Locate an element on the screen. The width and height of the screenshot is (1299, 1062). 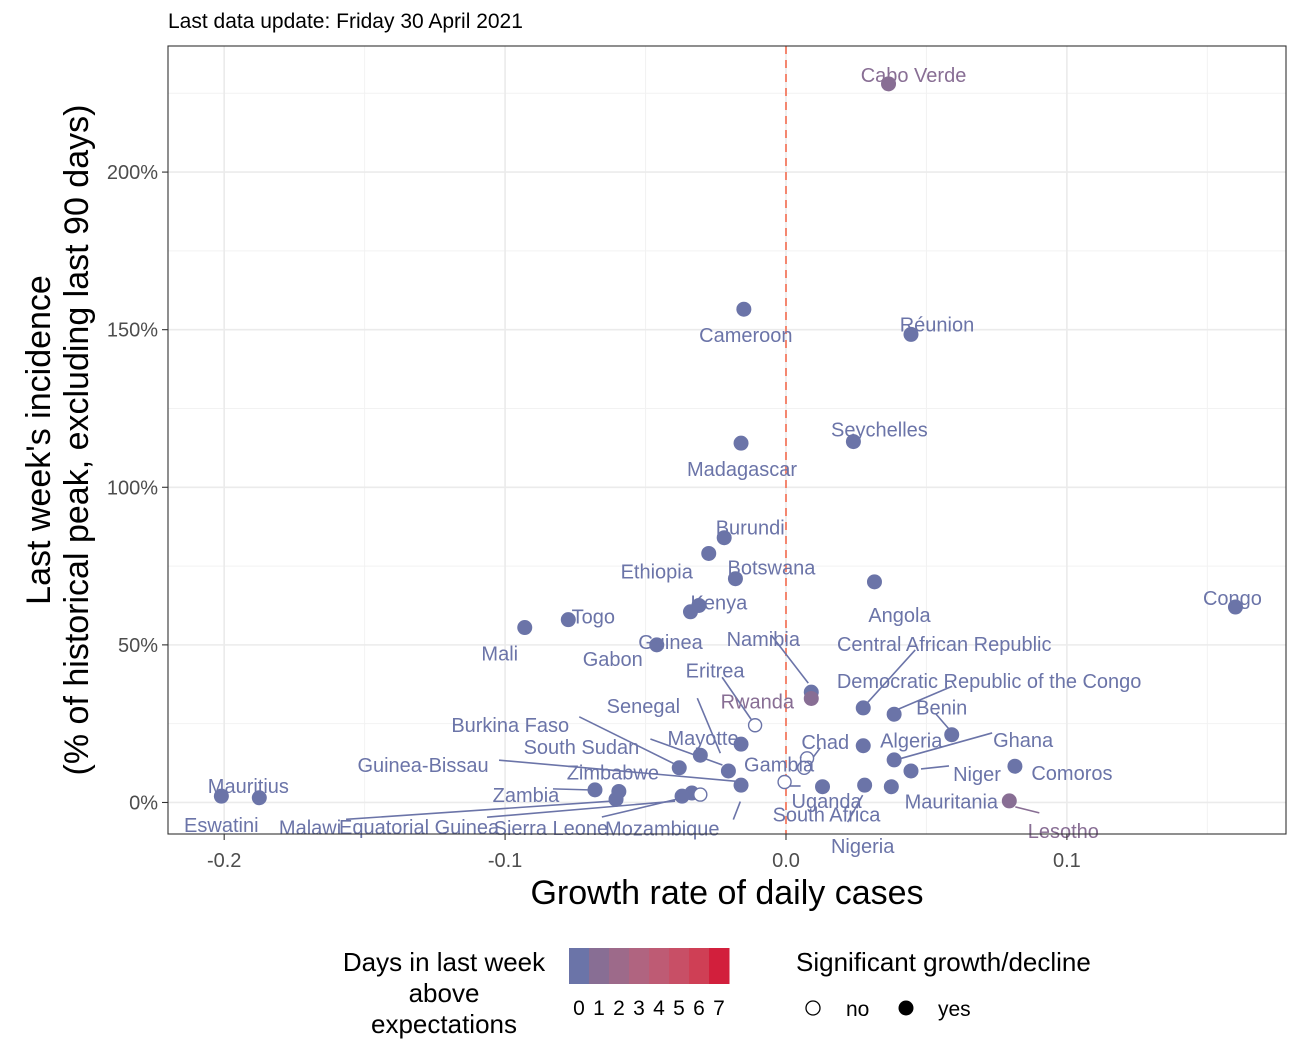
label-senegal: Senegal is located at coordinates (643, 707).